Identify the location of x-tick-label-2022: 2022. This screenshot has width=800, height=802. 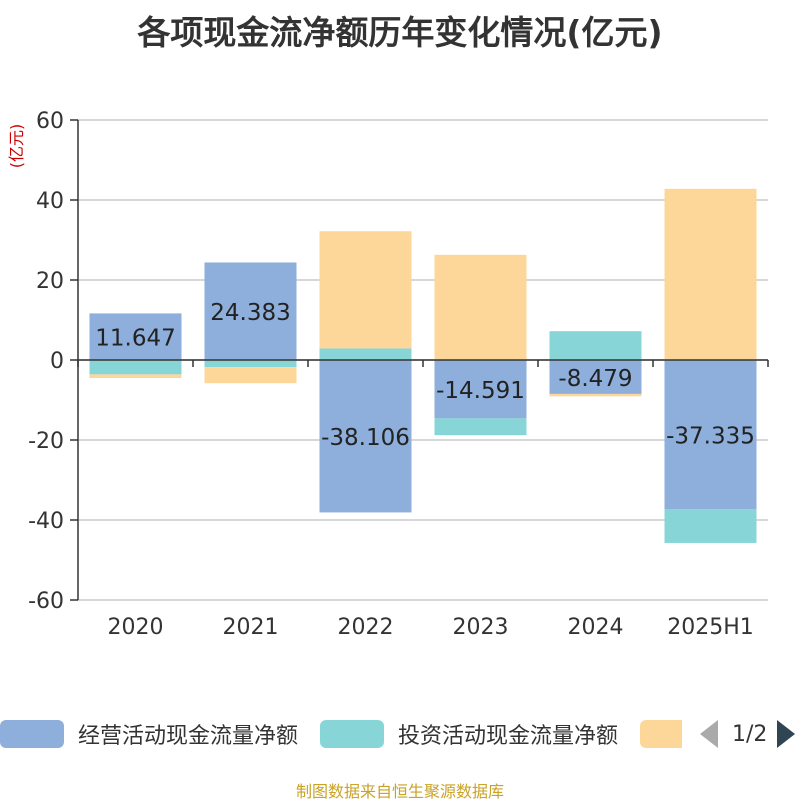
(366, 627).